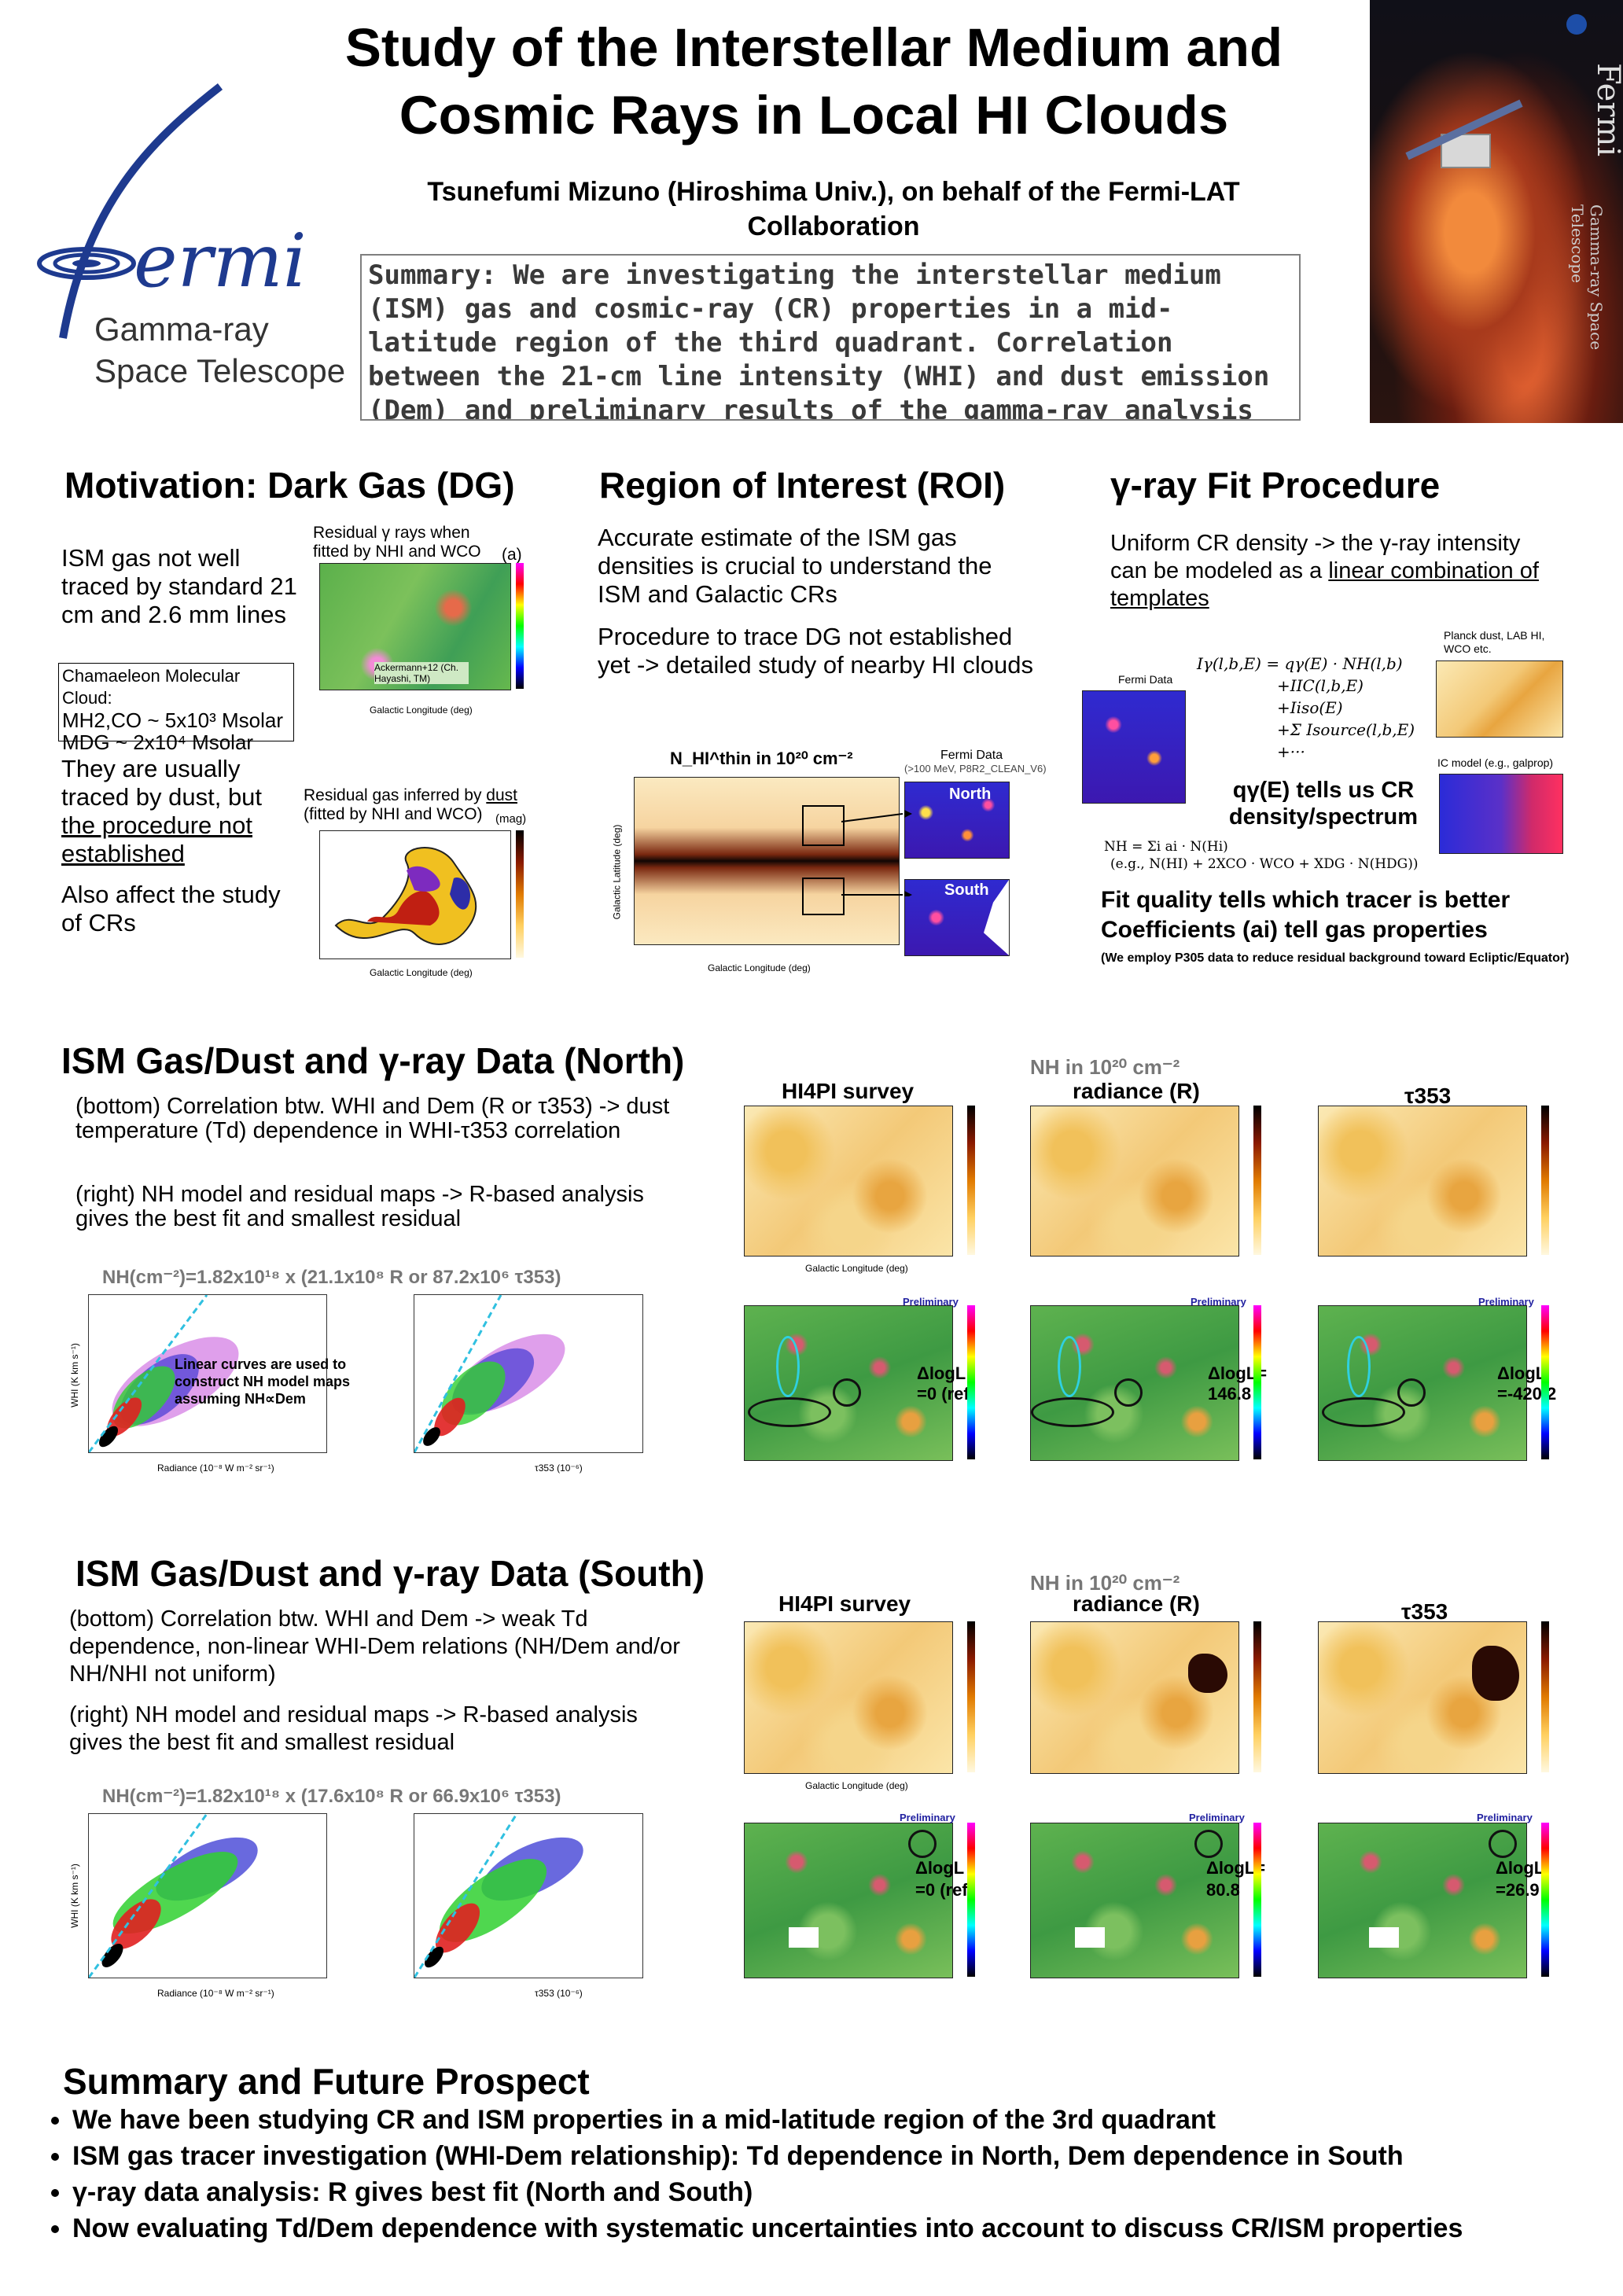 Image resolution: width=1623 pixels, height=2296 pixels. Describe the element at coordinates (1346, 729) in the screenshot. I see `eq4: +Σ Isource(l,b,E)` at that location.